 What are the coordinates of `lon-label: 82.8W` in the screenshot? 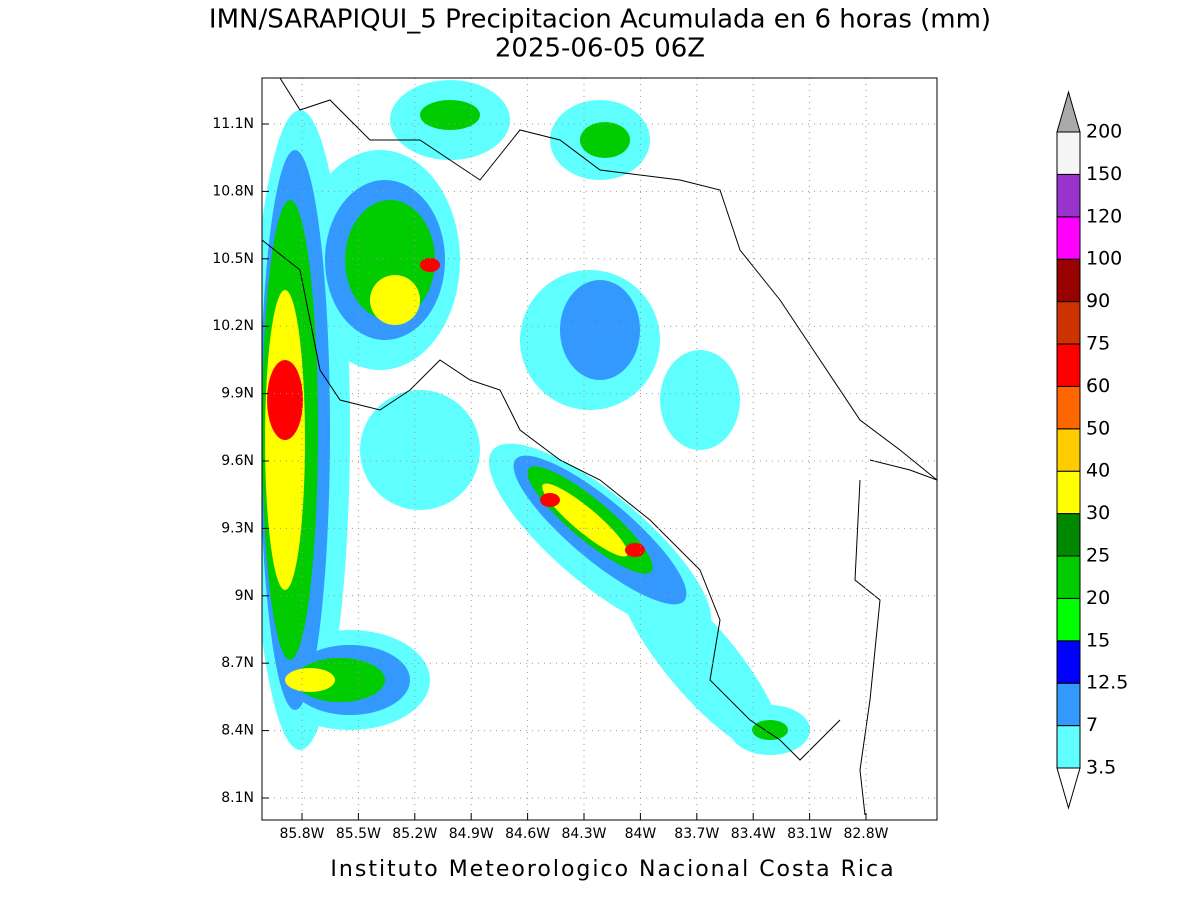 It's located at (865, 834).